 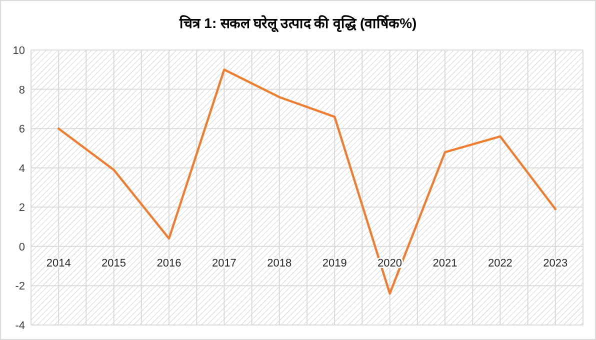 What do you see at coordinates (279, 263) in the screenshot?
I see `x-tick-label: 2018` at bounding box center [279, 263].